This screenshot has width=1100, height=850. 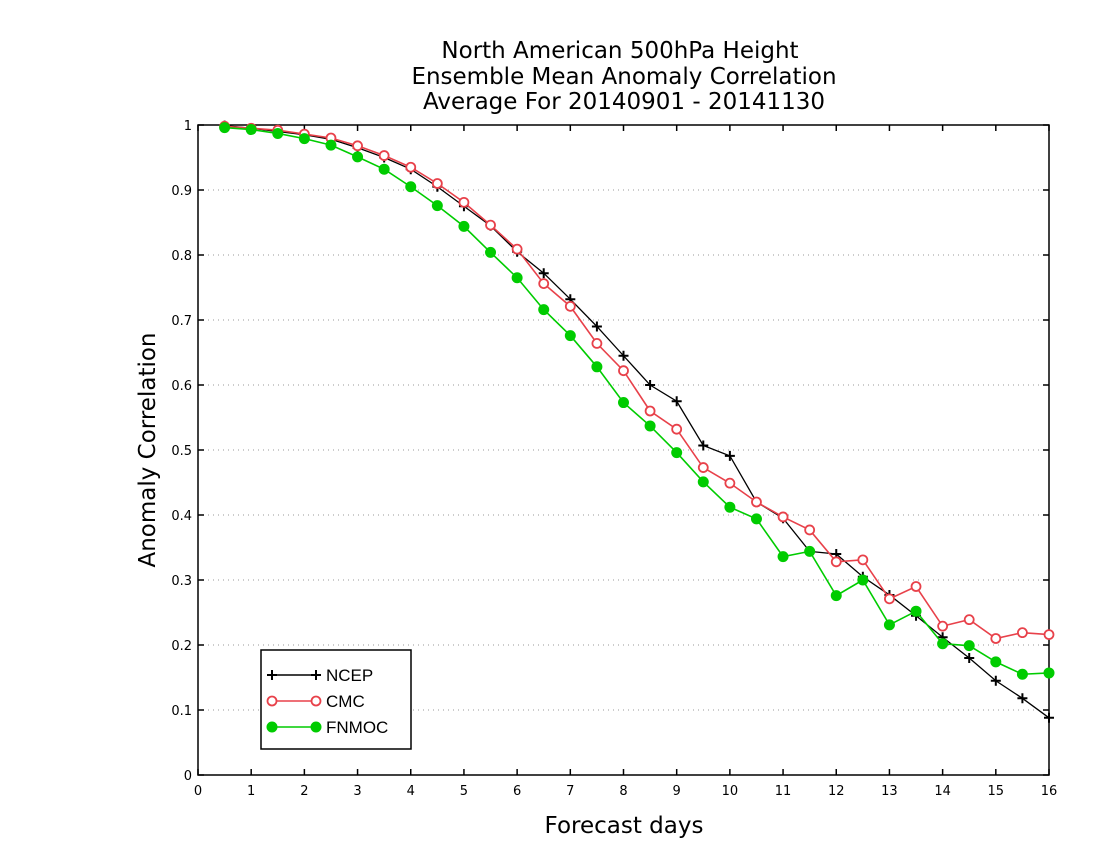 What do you see at coordinates (411, 791) in the screenshot?
I see `x-tick-label: 4` at bounding box center [411, 791].